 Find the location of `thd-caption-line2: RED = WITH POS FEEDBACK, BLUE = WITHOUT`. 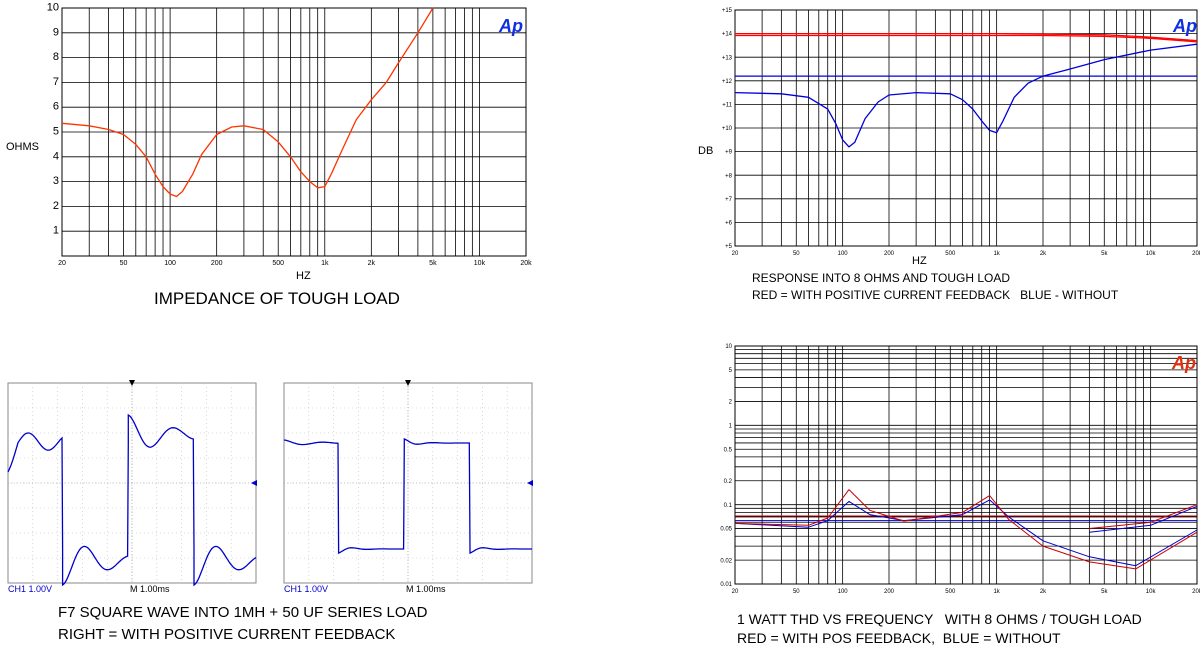

thd-caption-line2: RED = WITH POS FEEDBACK, BLUE = WITHOUT is located at coordinates (899, 638).